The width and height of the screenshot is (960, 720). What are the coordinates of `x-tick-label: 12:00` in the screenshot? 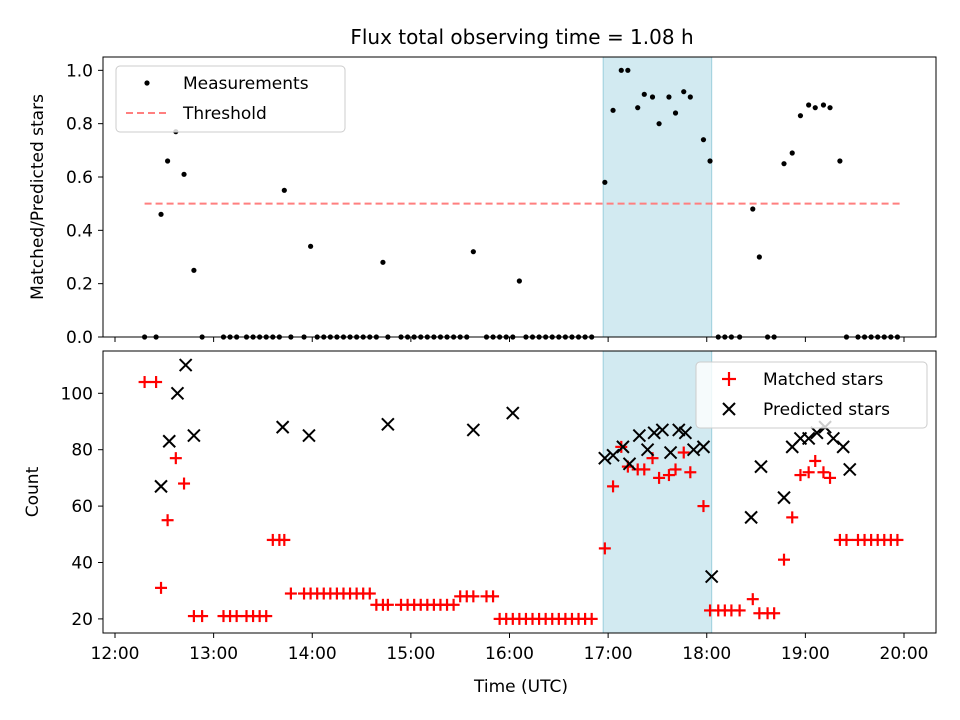 It's located at (115, 654).